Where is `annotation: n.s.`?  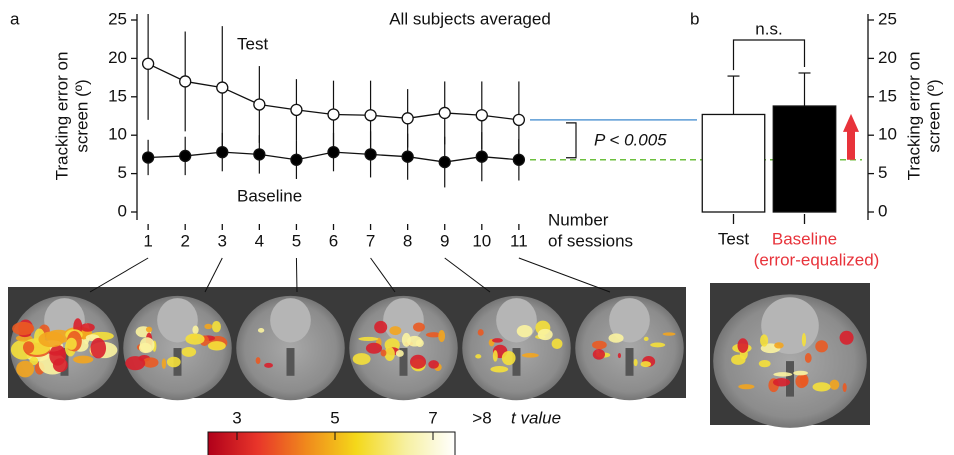 annotation: n.s. is located at coordinates (768, 28).